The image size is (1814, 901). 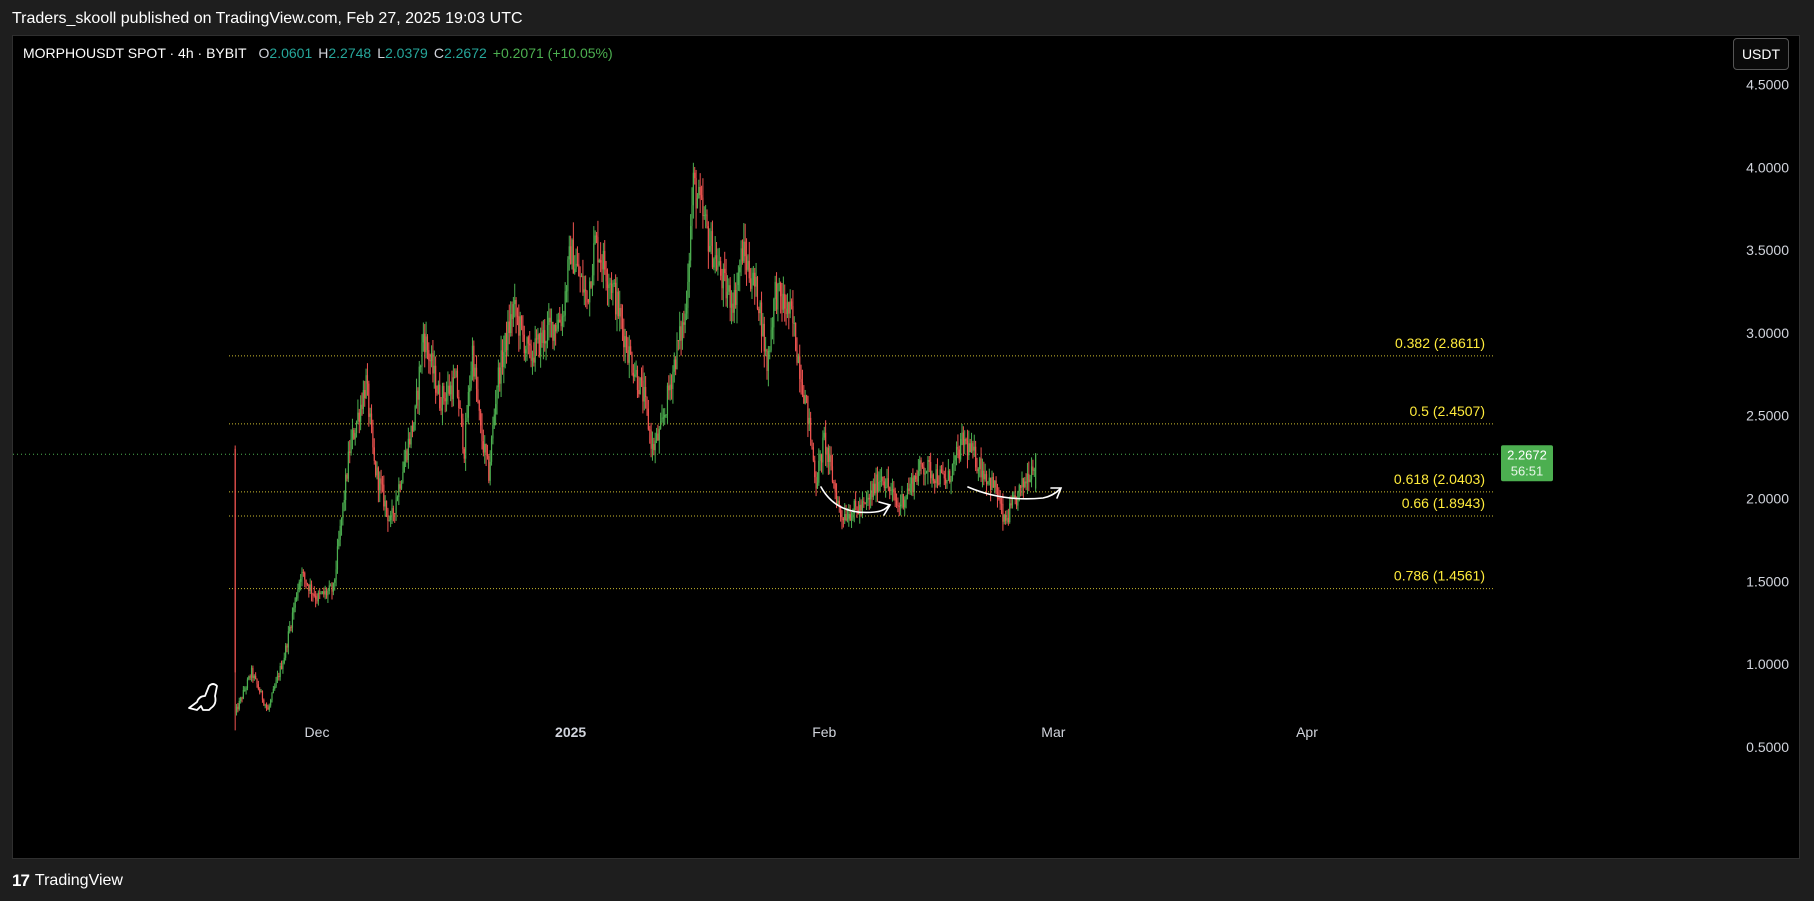 What do you see at coordinates (1767, 747) in the screenshot?
I see `price-tick-label: 0.5000` at bounding box center [1767, 747].